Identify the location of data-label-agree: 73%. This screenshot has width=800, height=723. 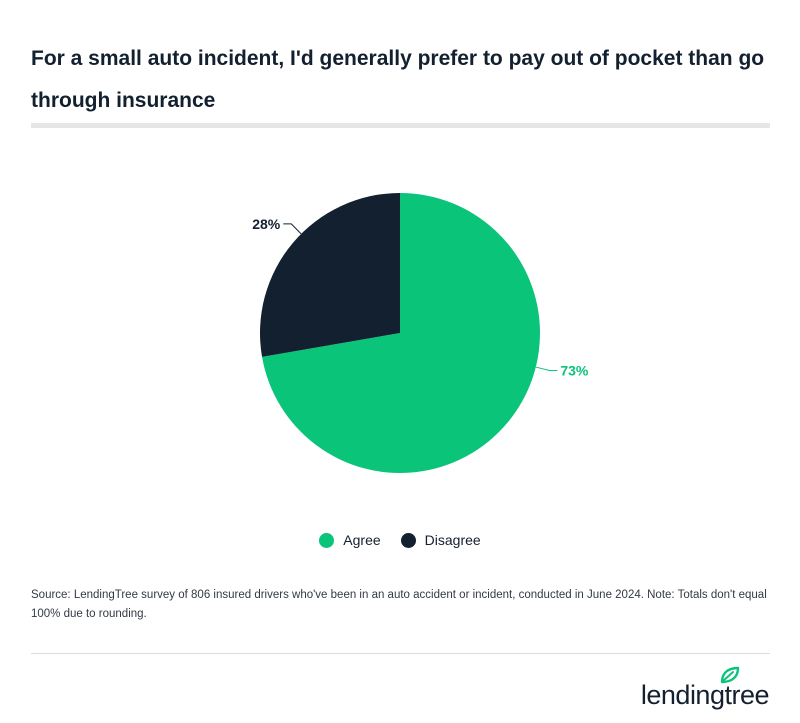
(574, 370).